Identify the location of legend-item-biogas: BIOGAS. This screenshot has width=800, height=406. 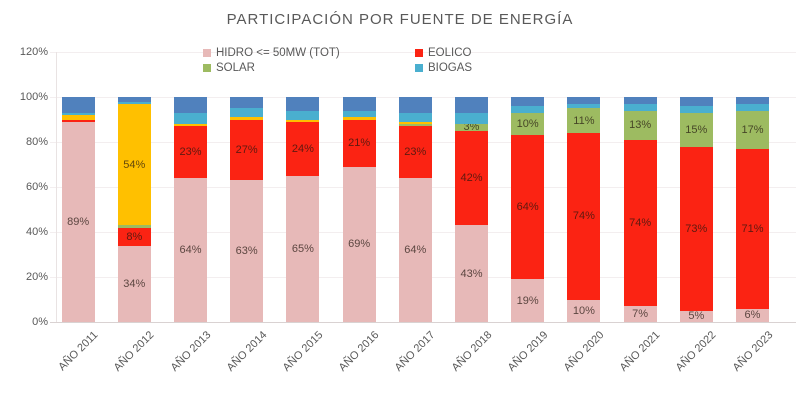
(443, 67).